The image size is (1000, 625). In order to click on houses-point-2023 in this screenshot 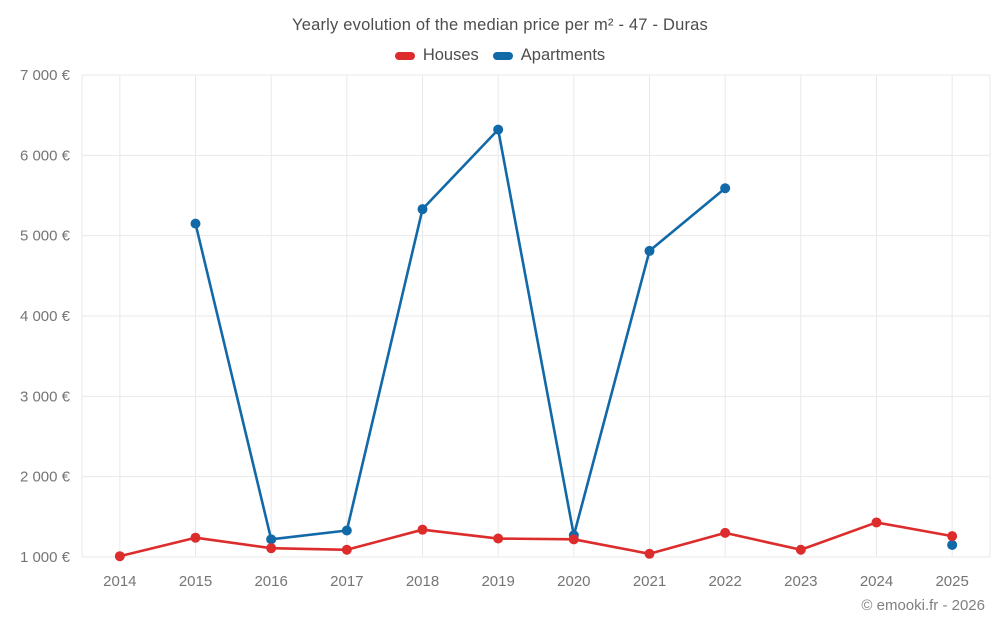, I will do `click(800, 549)`.